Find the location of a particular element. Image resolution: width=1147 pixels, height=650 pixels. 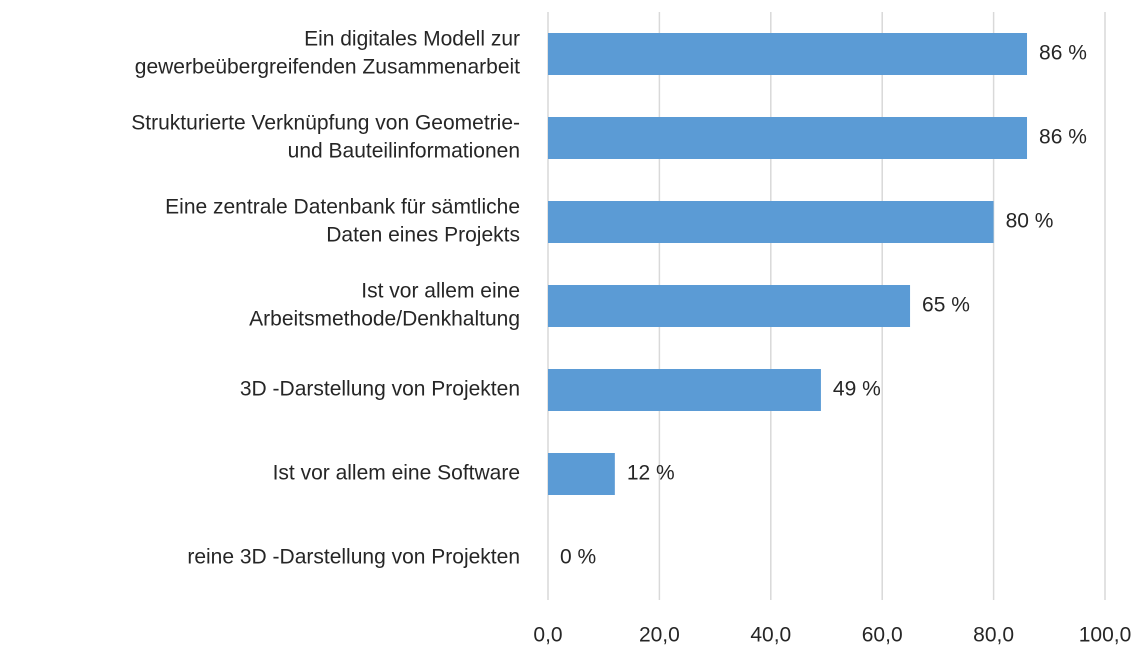

value-label: 12 % is located at coordinates (651, 473).